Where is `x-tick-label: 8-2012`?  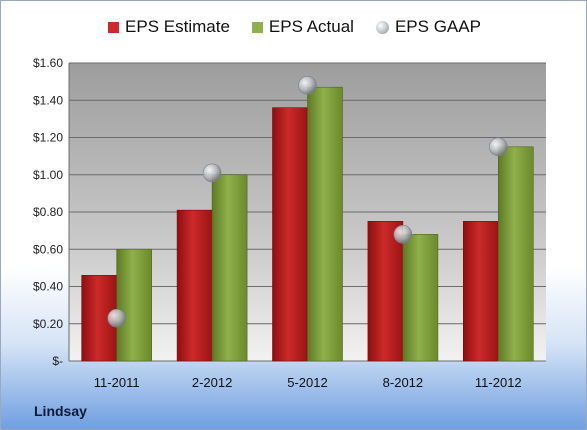
x-tick-label: 8-2012 is located at coordinates (403, 382).